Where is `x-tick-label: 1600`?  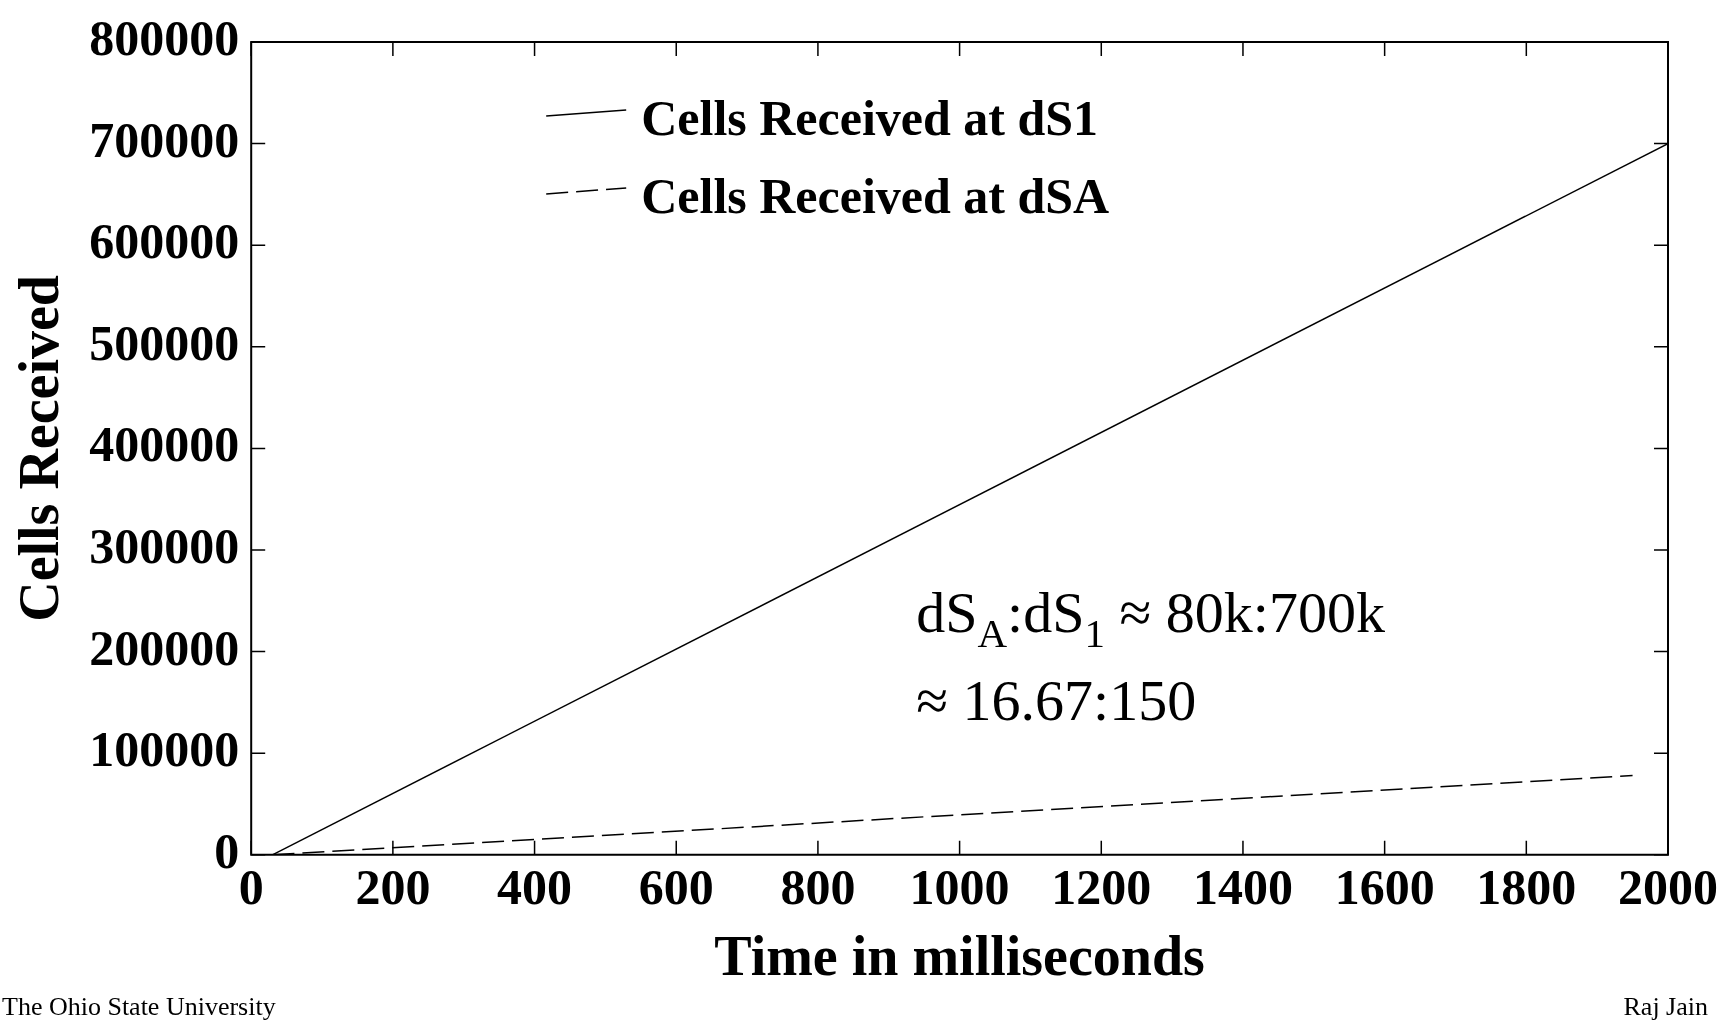 x-tick-label: 1600 is located at coordinates (1384, 886).